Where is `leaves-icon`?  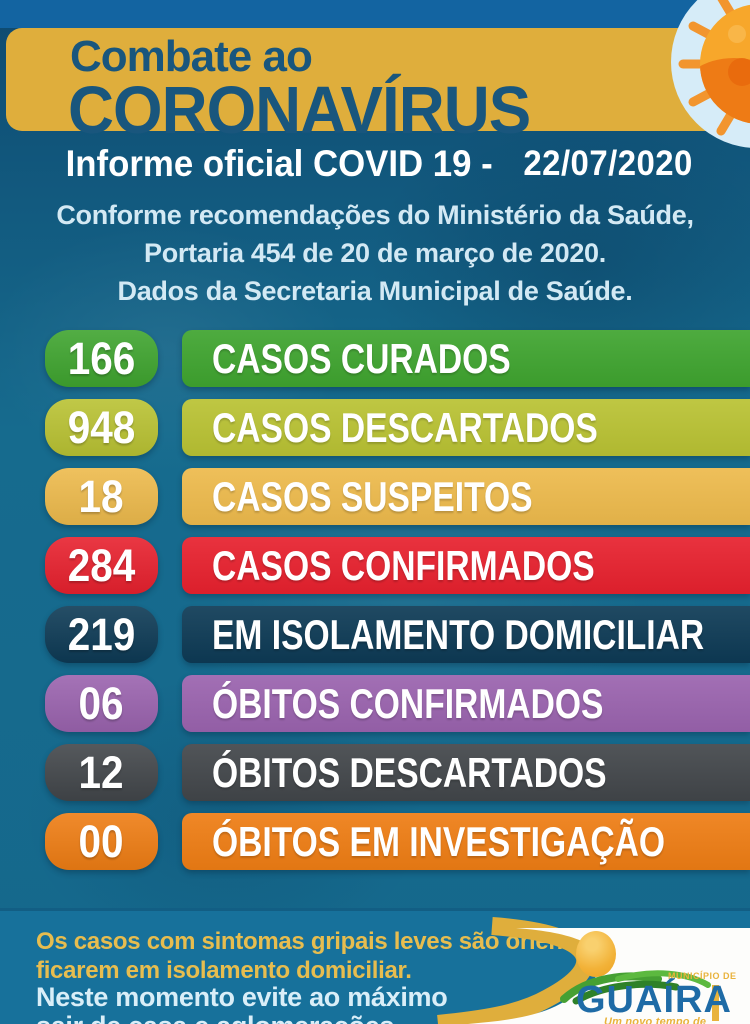 leaves-icon is located at coordinates (635, 987).